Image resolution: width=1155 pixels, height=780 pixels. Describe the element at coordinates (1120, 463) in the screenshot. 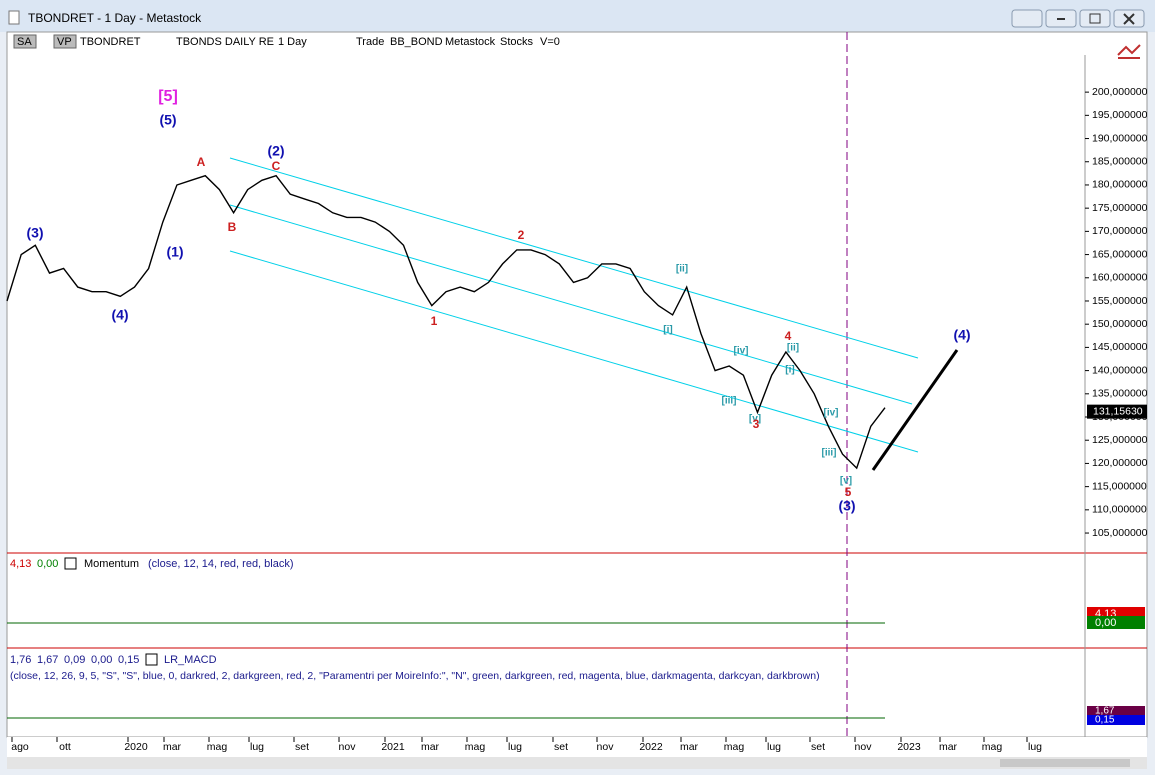

I see `y-tick-label: 120,000000` at that location.